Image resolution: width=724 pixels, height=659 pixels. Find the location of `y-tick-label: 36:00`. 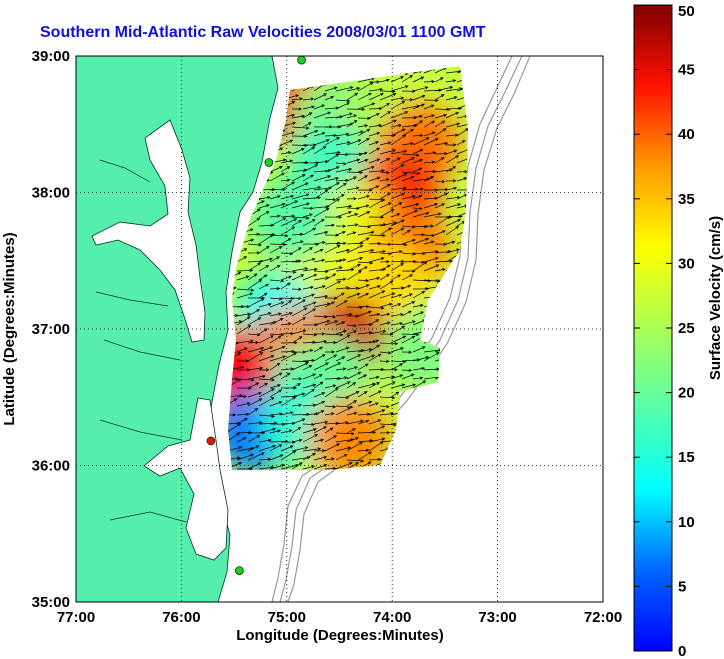

y-tick-label: 36:00 is located at coordinates (51, 466).